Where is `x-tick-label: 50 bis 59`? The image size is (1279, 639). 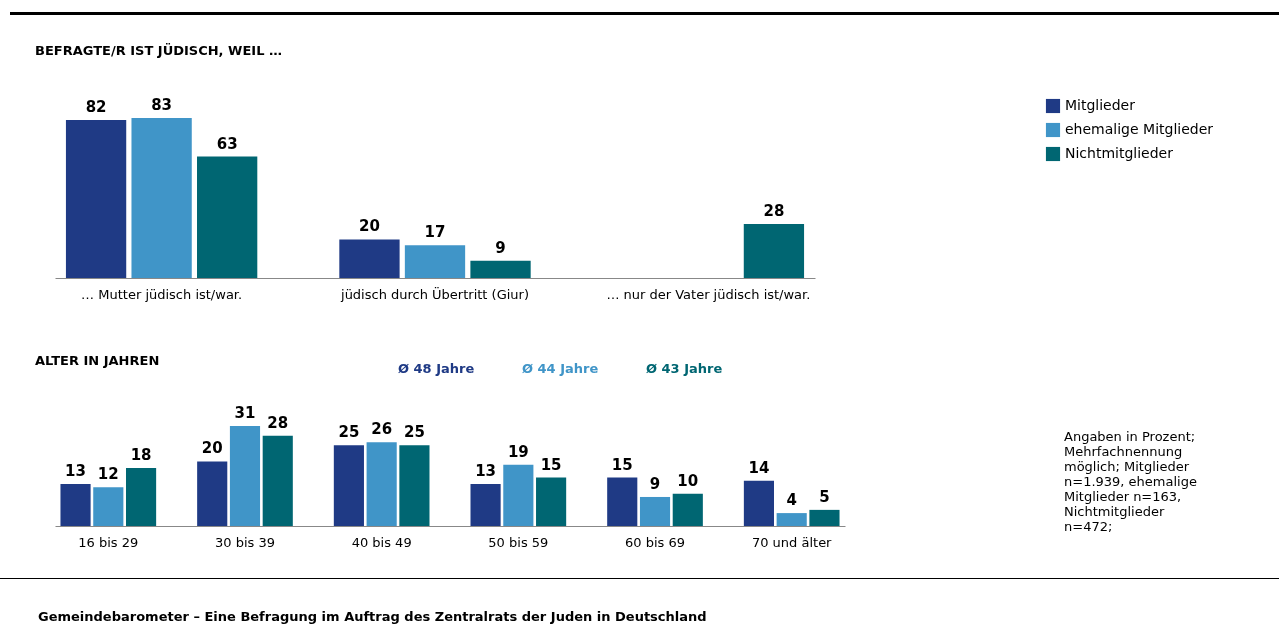 x-tick-label: 50 bis 59 is located at coordinates (518, 542).